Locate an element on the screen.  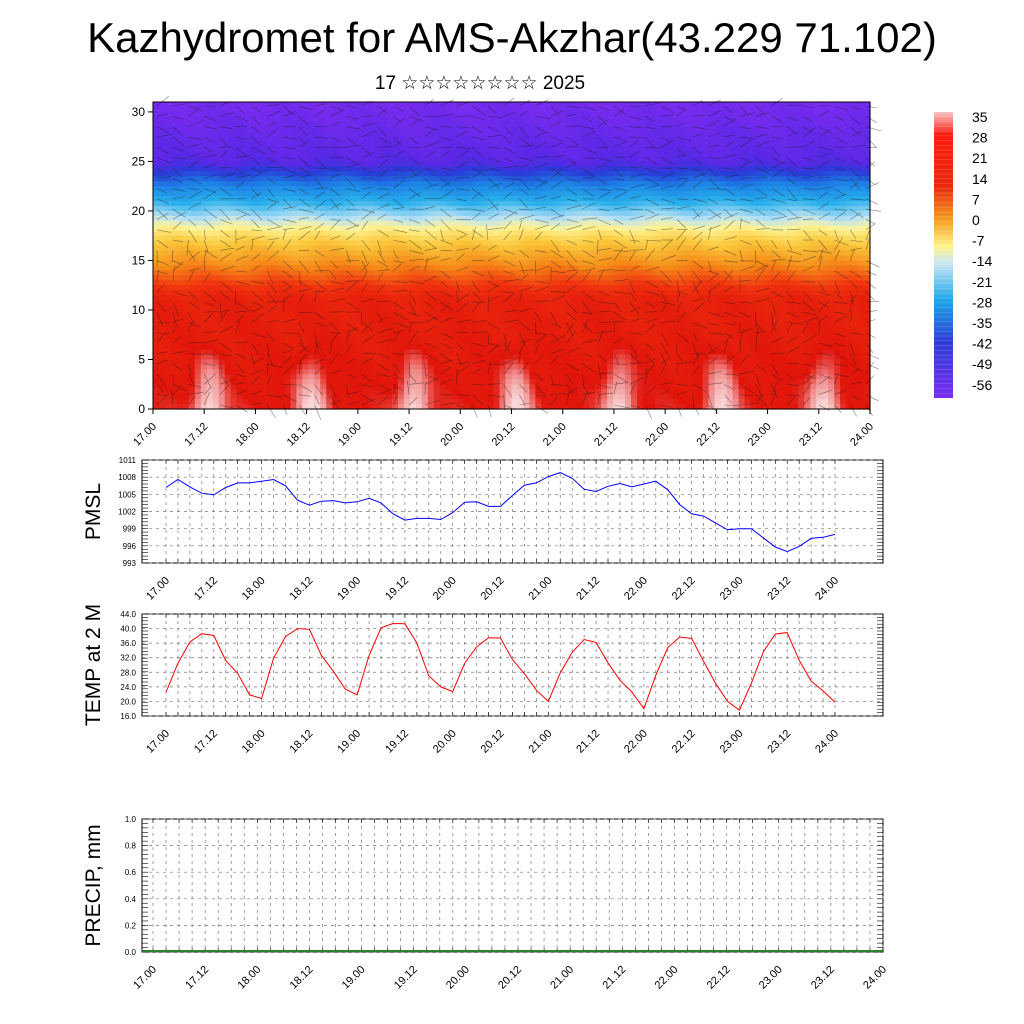
pmsl-xtick-label: 21.12 is located at coordinates (588, 589).